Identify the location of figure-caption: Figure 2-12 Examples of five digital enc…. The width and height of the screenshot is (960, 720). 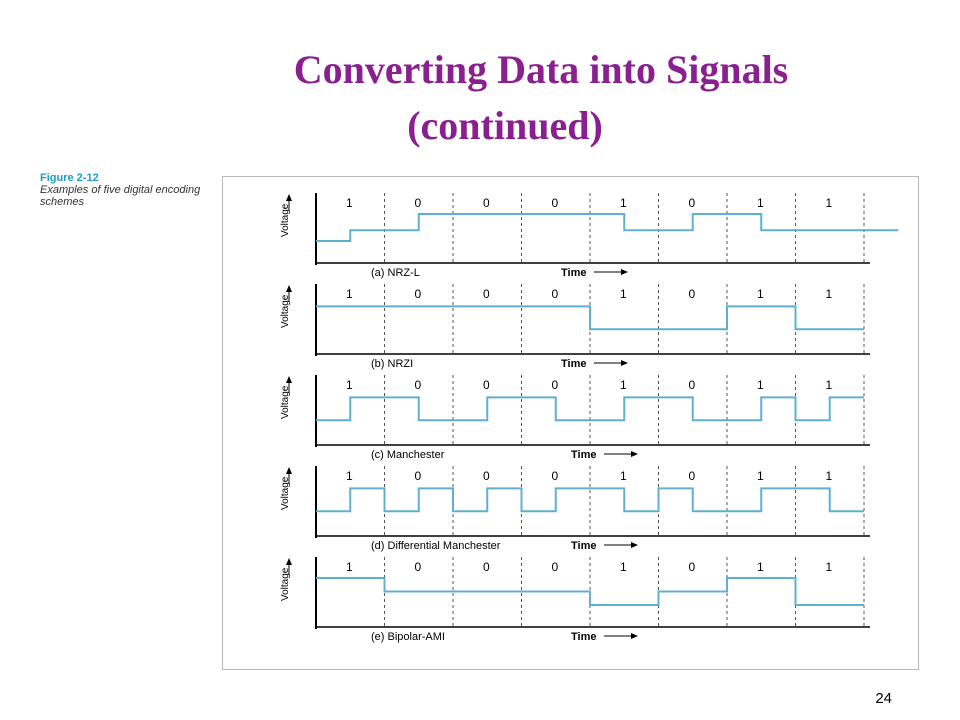
(130, 190).